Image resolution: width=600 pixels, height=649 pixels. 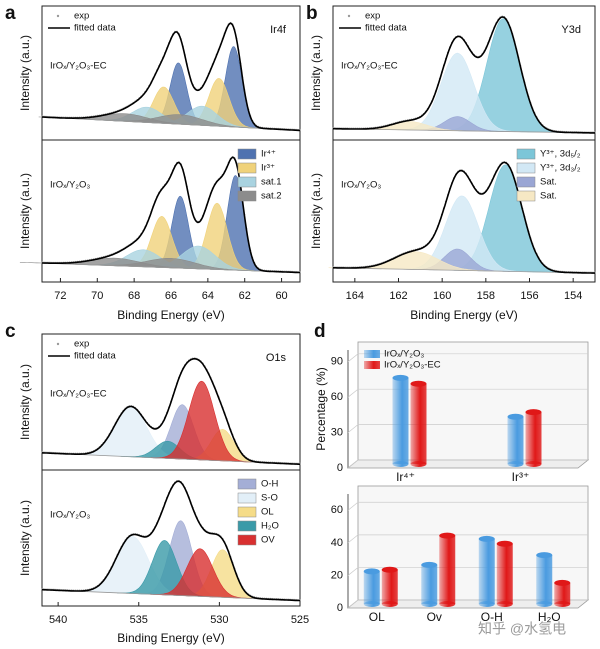 I want to click on legend-label: Y³⁺, 3d₃/₂, so click(x=560, y=168).